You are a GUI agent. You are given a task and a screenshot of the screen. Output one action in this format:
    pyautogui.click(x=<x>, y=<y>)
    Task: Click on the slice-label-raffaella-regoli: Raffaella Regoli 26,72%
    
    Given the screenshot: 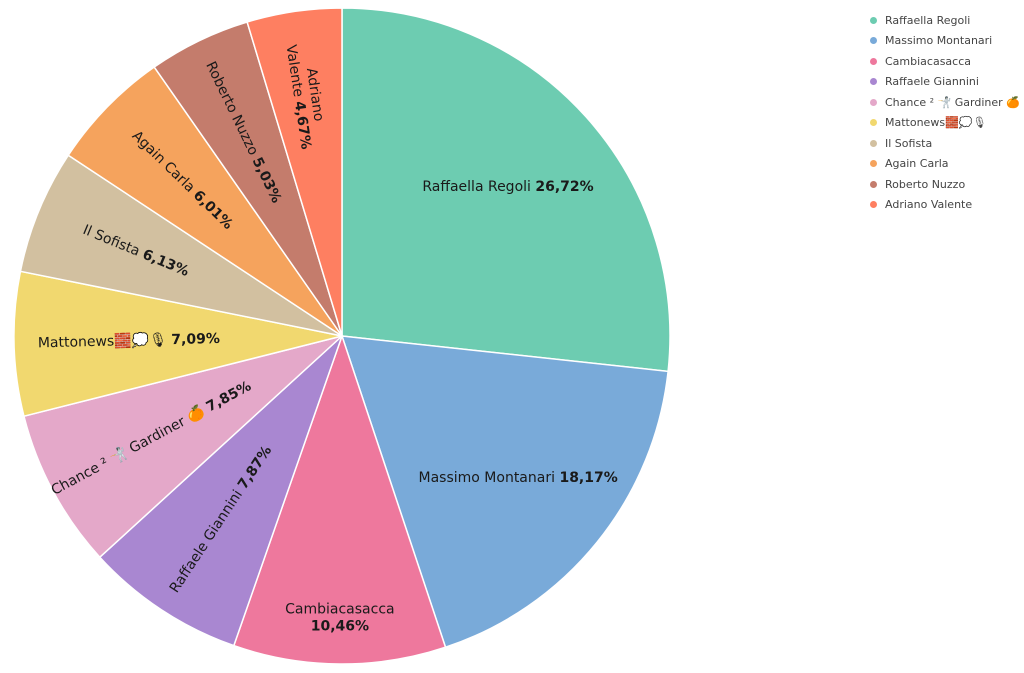 What is the action you would take?
    pyautogui.click(x=507, y=187)
    